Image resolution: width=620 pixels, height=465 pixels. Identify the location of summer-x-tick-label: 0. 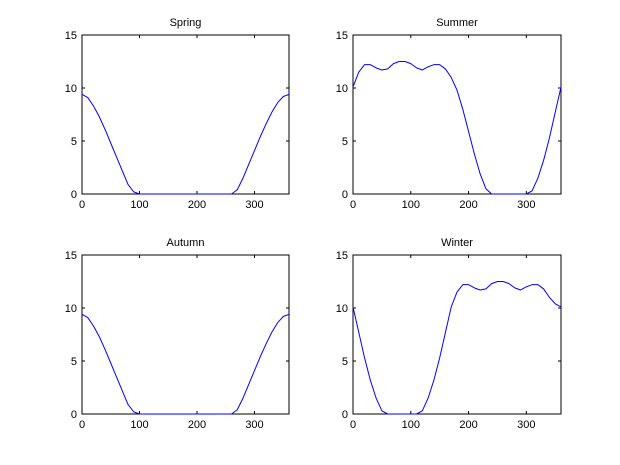
(353, 205).